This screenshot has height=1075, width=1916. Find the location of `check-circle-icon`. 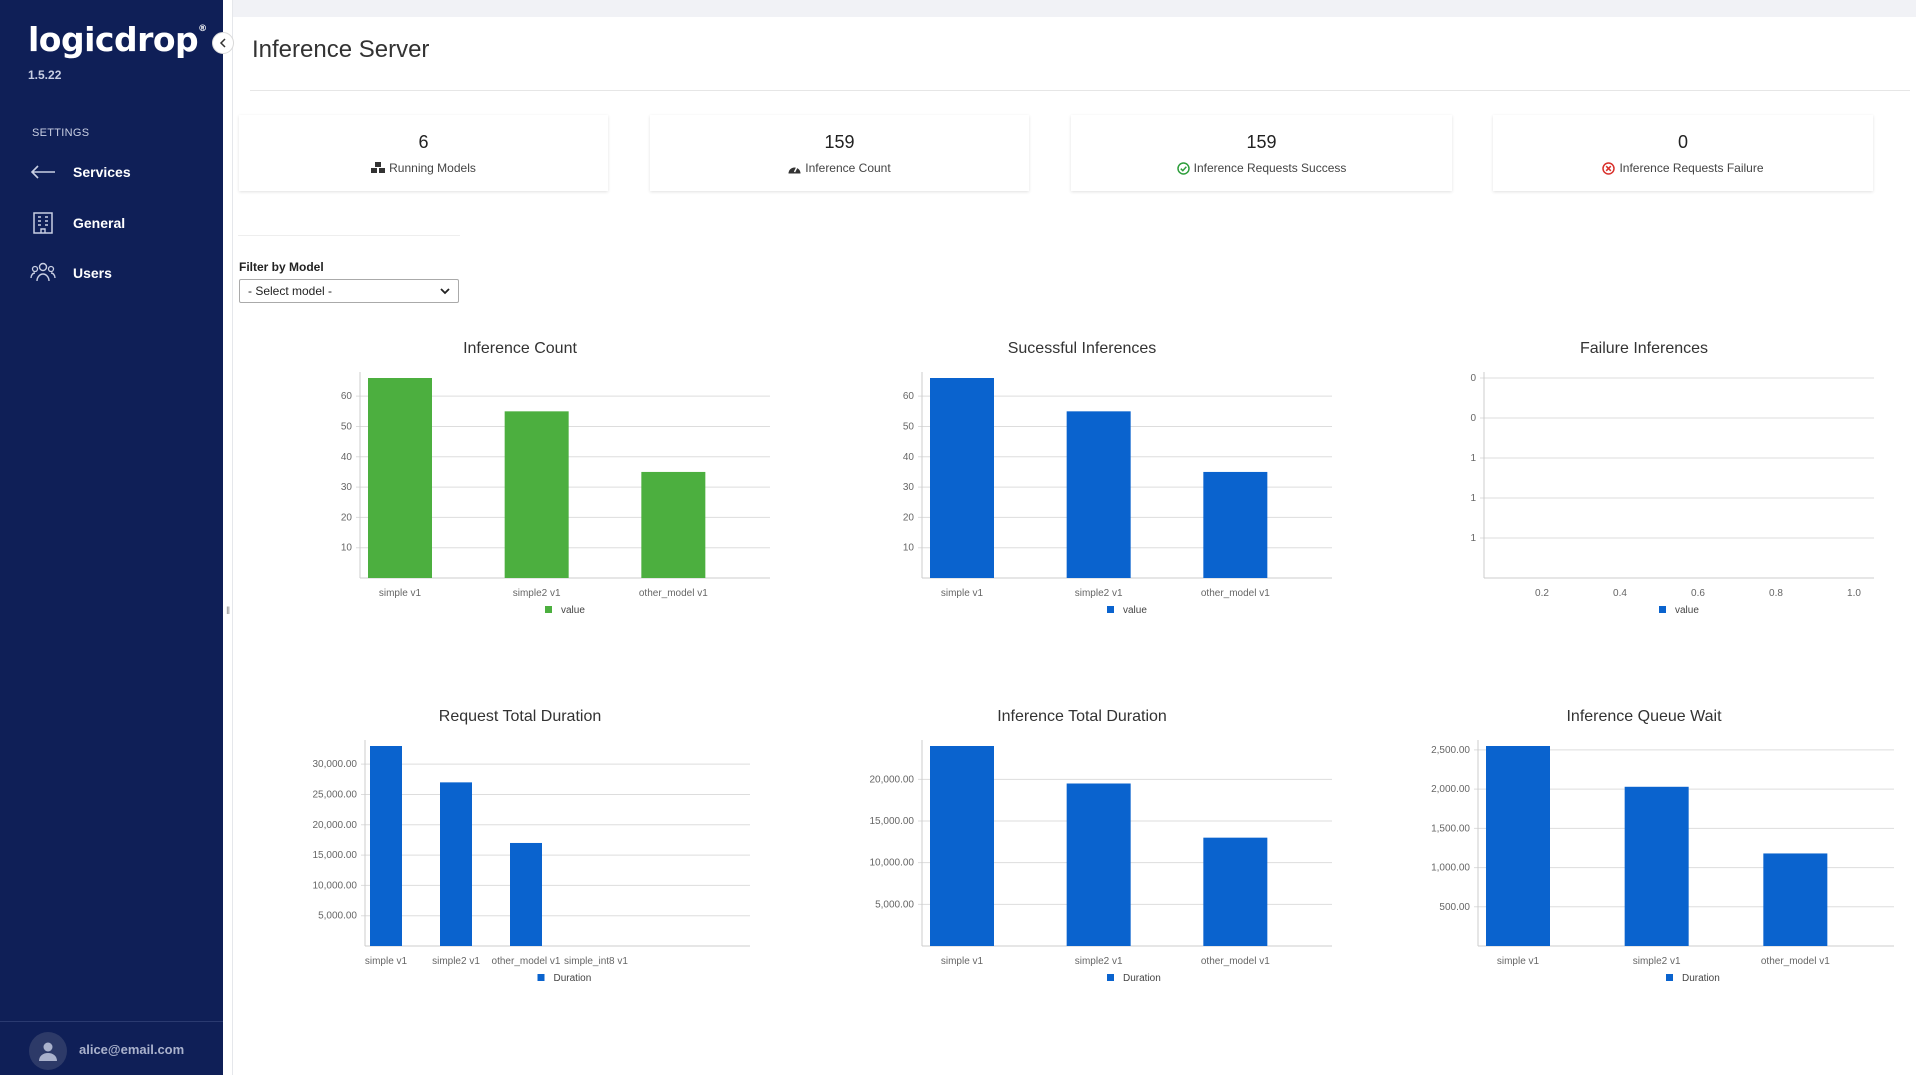

check-circle-icon is located at coordinates (1183, 168).